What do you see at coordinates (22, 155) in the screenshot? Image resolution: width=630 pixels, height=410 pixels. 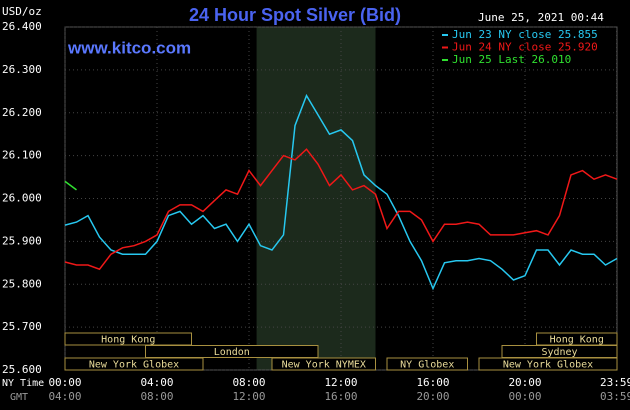 I see `y-tick-label: 26.100` at bounding box center [22, 155].